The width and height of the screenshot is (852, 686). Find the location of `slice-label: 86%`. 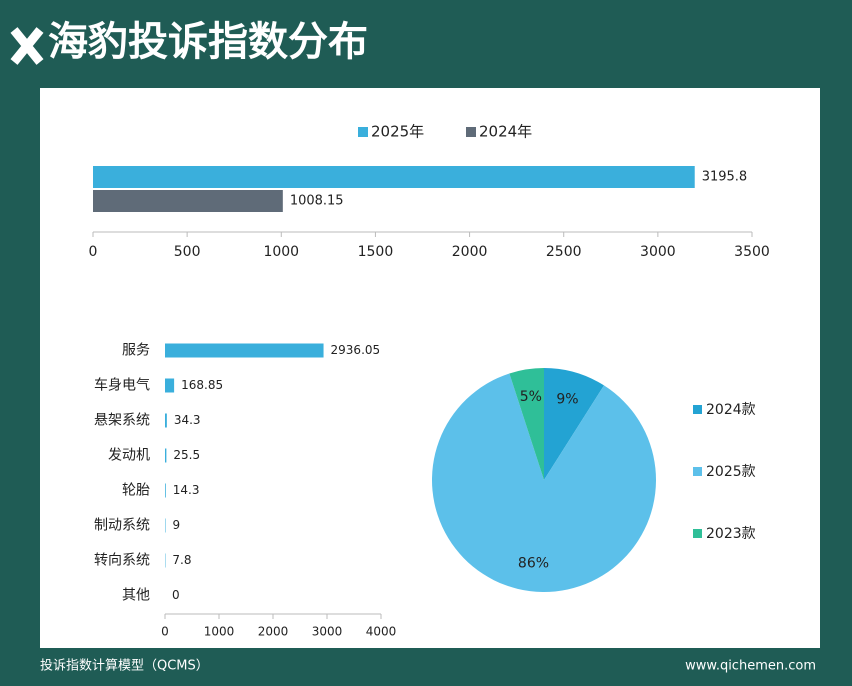

slice-label: 86% is located at coordinates (533, 563).